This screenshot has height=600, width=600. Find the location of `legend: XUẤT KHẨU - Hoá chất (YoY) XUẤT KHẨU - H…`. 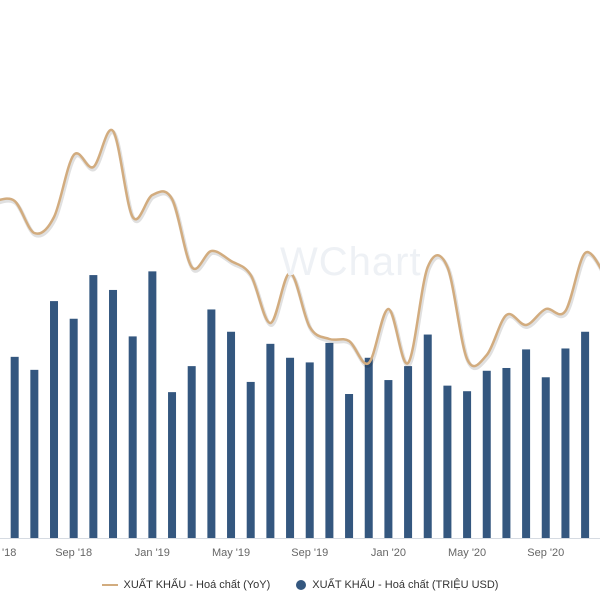

legend: XUẤT KHẨU - Hoá chất (YoY) XUẤT KHẨU - H… is located at coordinates (300, 585).